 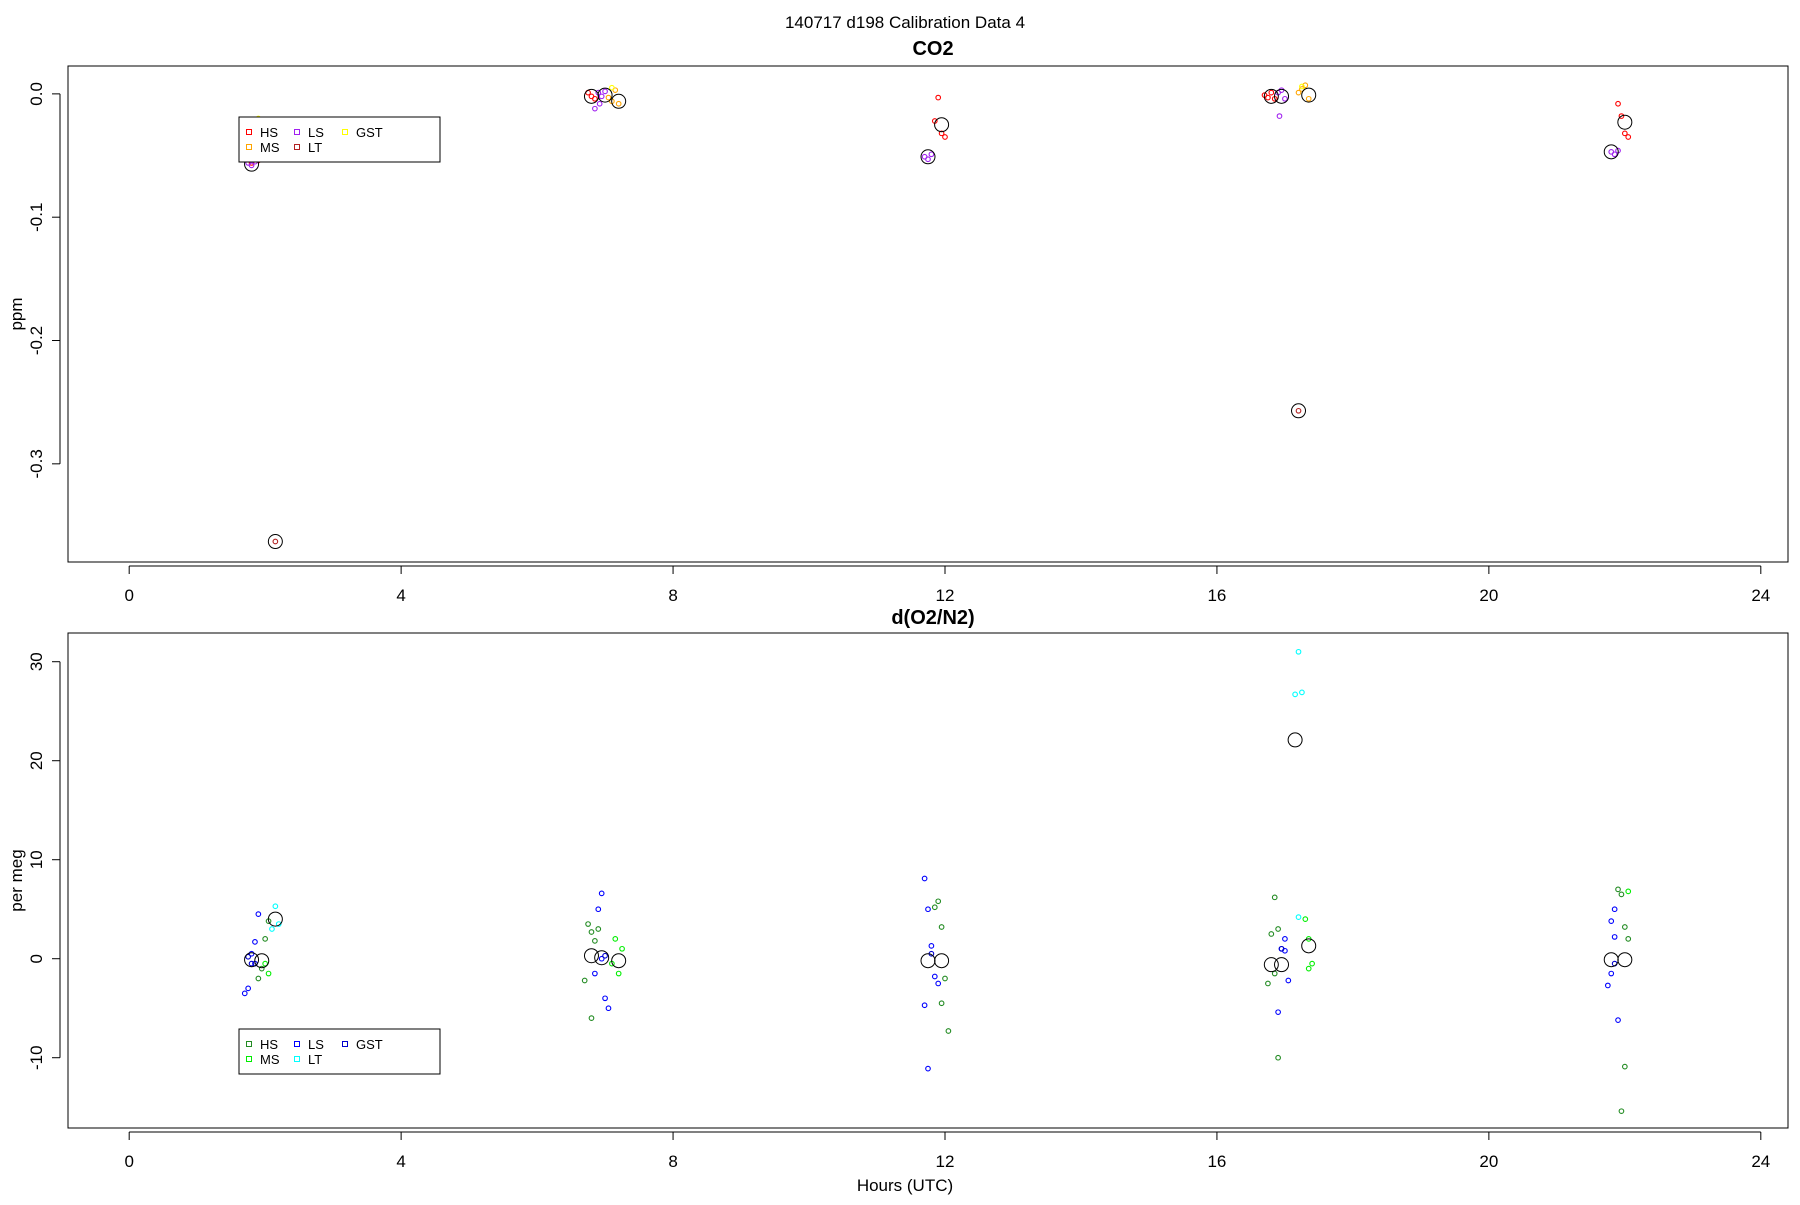 I want to click on panel-title: d(O2/N2), so click(x=932, y=618).